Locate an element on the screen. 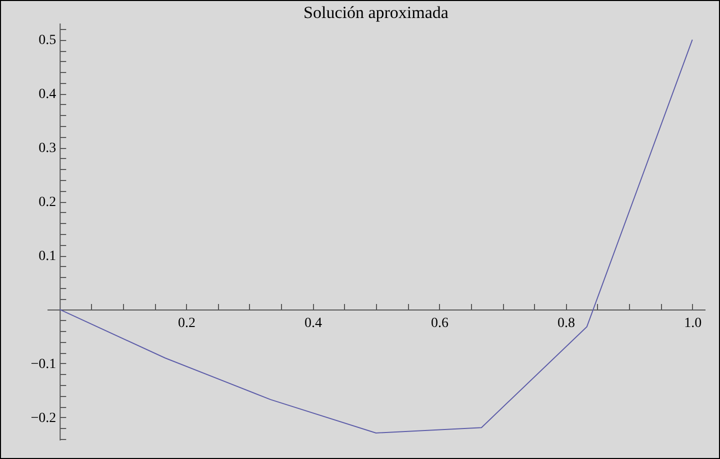 This screenshot has width=720, height=459. x-tick-label: 0.8 is located at coordinates (567, 323).